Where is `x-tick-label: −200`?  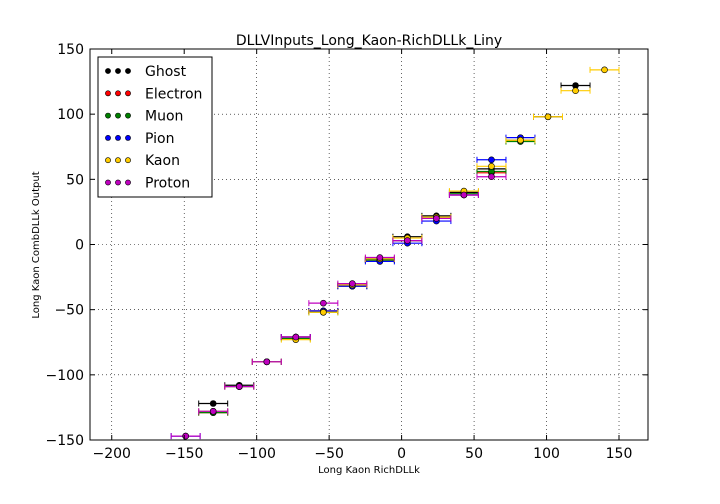 x-tick-label: −200 is located at coordinates (112, 454).